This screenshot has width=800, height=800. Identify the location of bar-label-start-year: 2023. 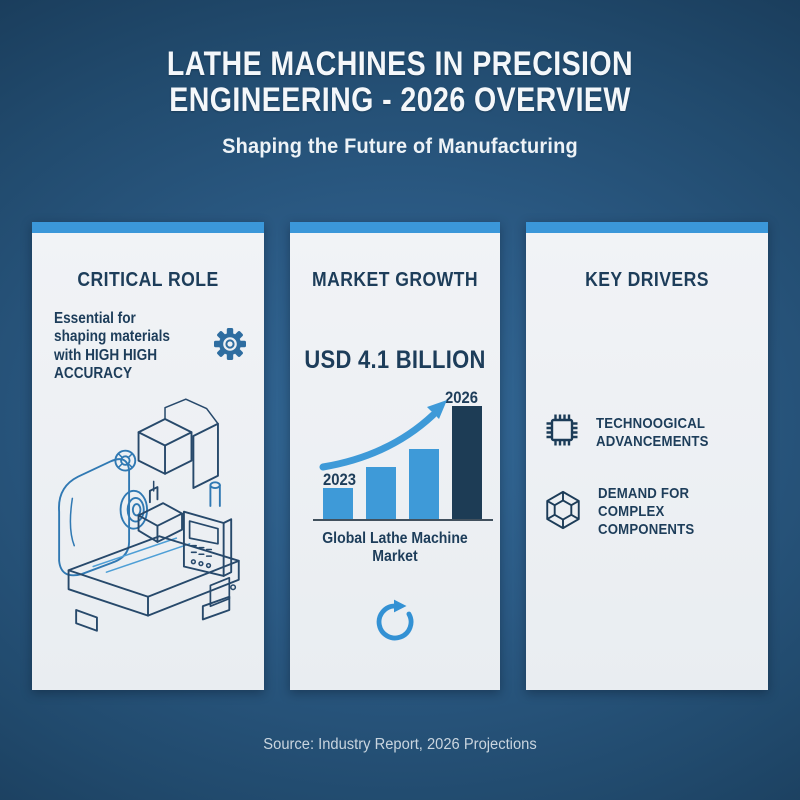
(340, 480).